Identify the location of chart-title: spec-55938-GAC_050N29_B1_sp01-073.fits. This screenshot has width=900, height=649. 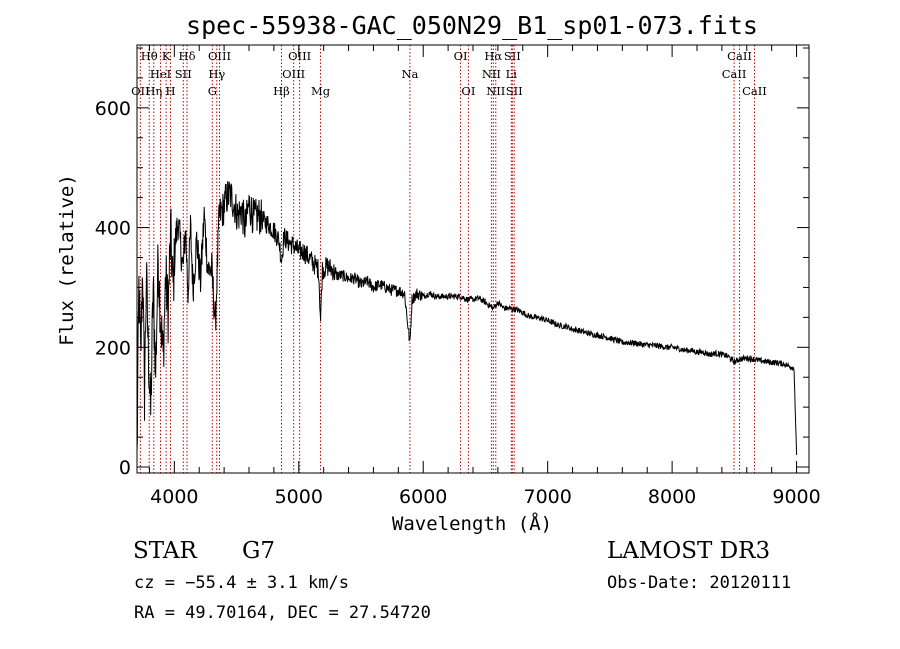
(472, 25).